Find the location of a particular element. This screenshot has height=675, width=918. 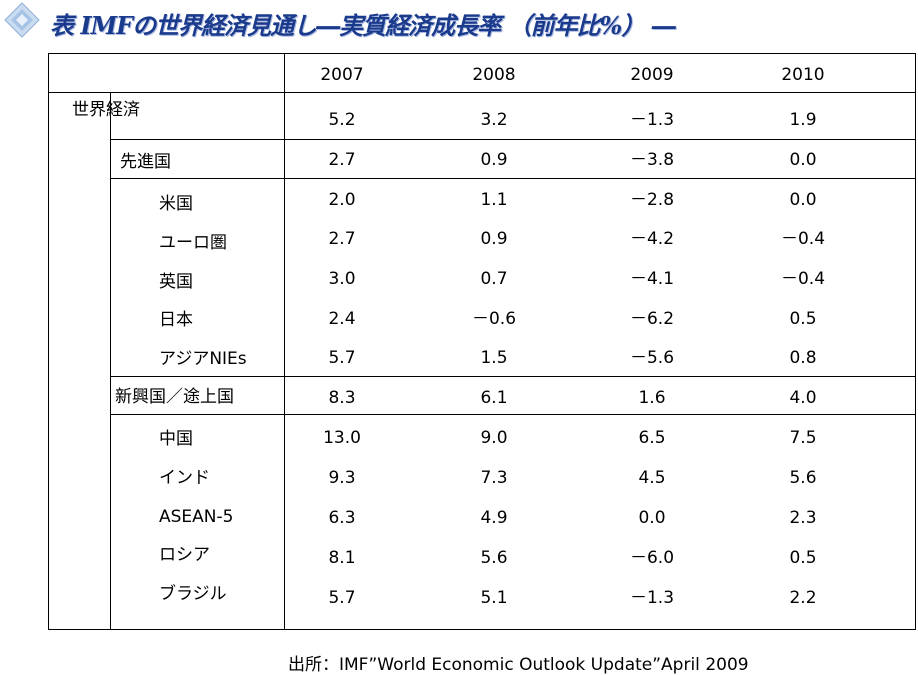

row-label: ユーロ圏 is located at coordinates (193, 243).